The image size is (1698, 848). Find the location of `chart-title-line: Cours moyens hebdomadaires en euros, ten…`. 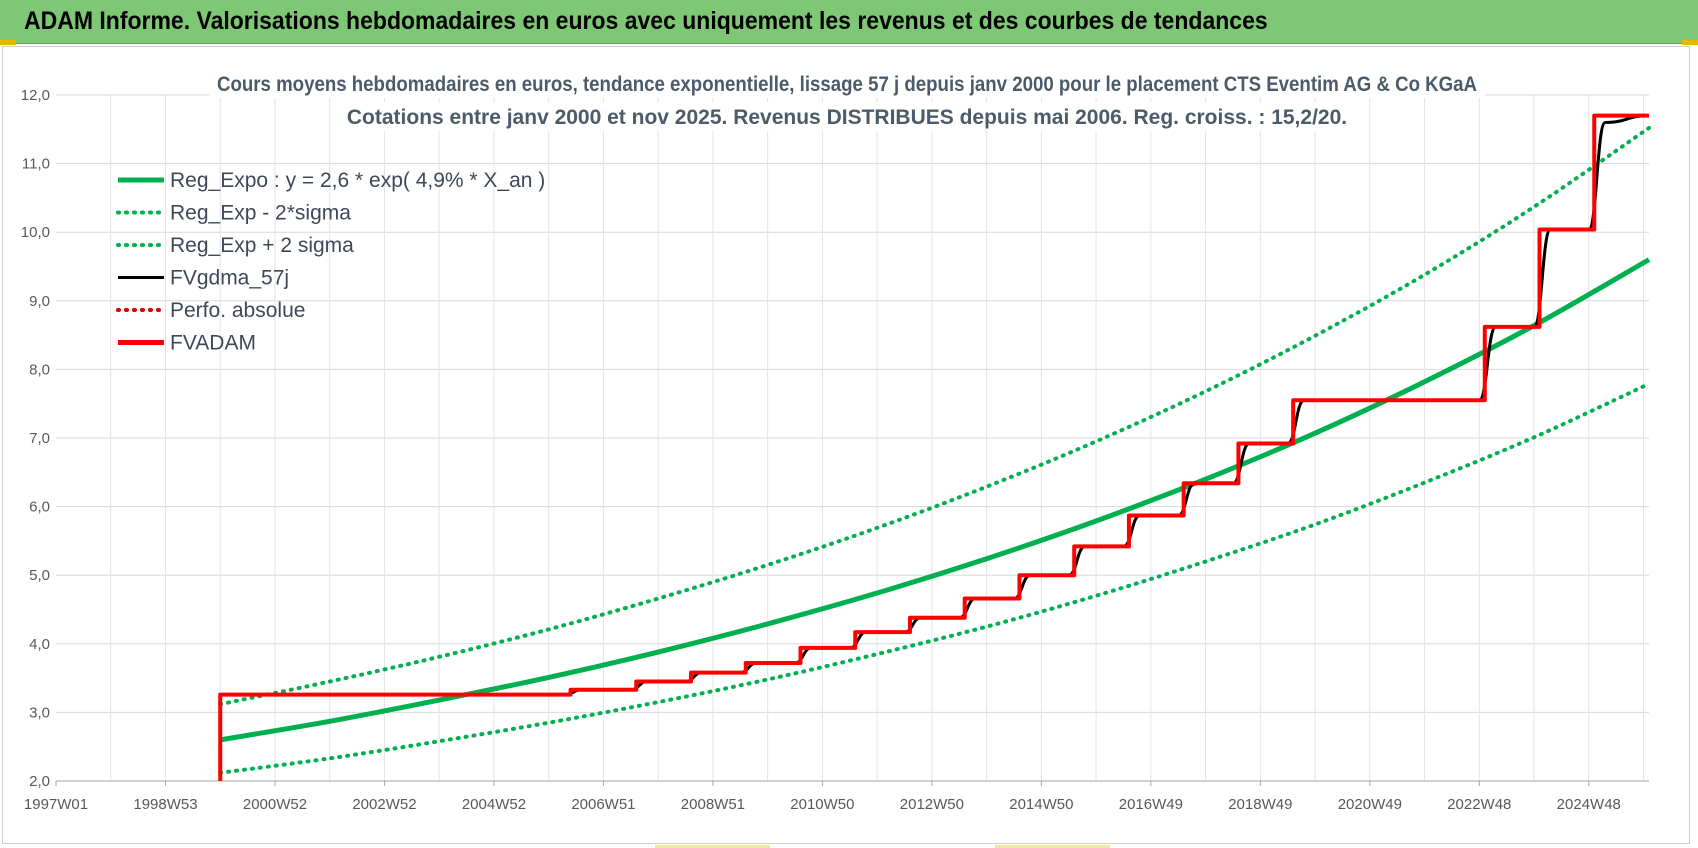

chart-title-line: Cours moyens hebdomadaires en euros, ten… is located at coordinates (847, 84).